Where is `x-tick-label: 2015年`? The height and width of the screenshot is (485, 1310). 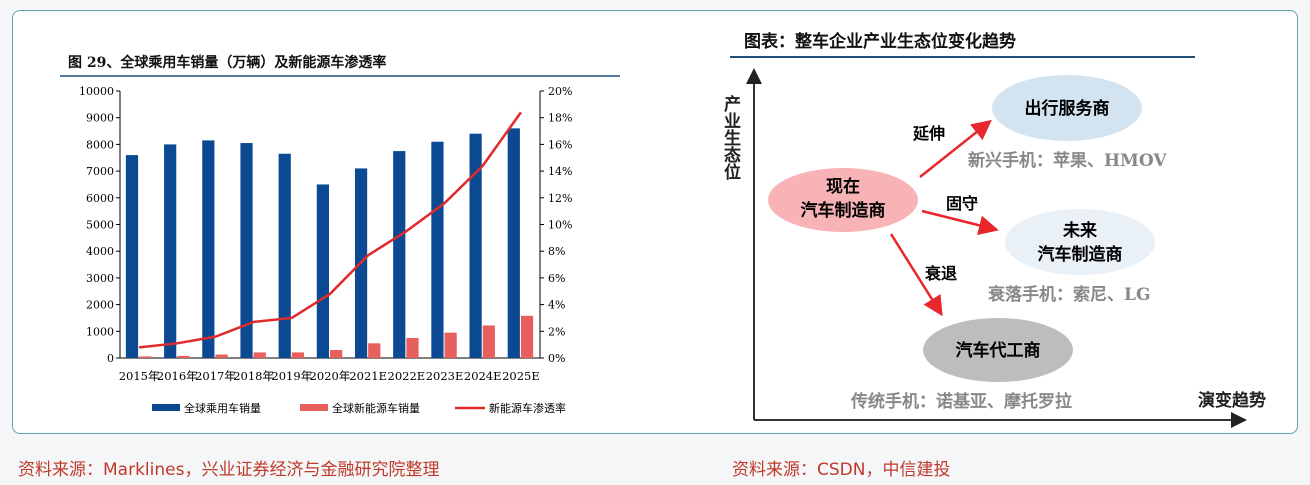
x-tick-label: 2015年 is located at coordinates (139, 376).